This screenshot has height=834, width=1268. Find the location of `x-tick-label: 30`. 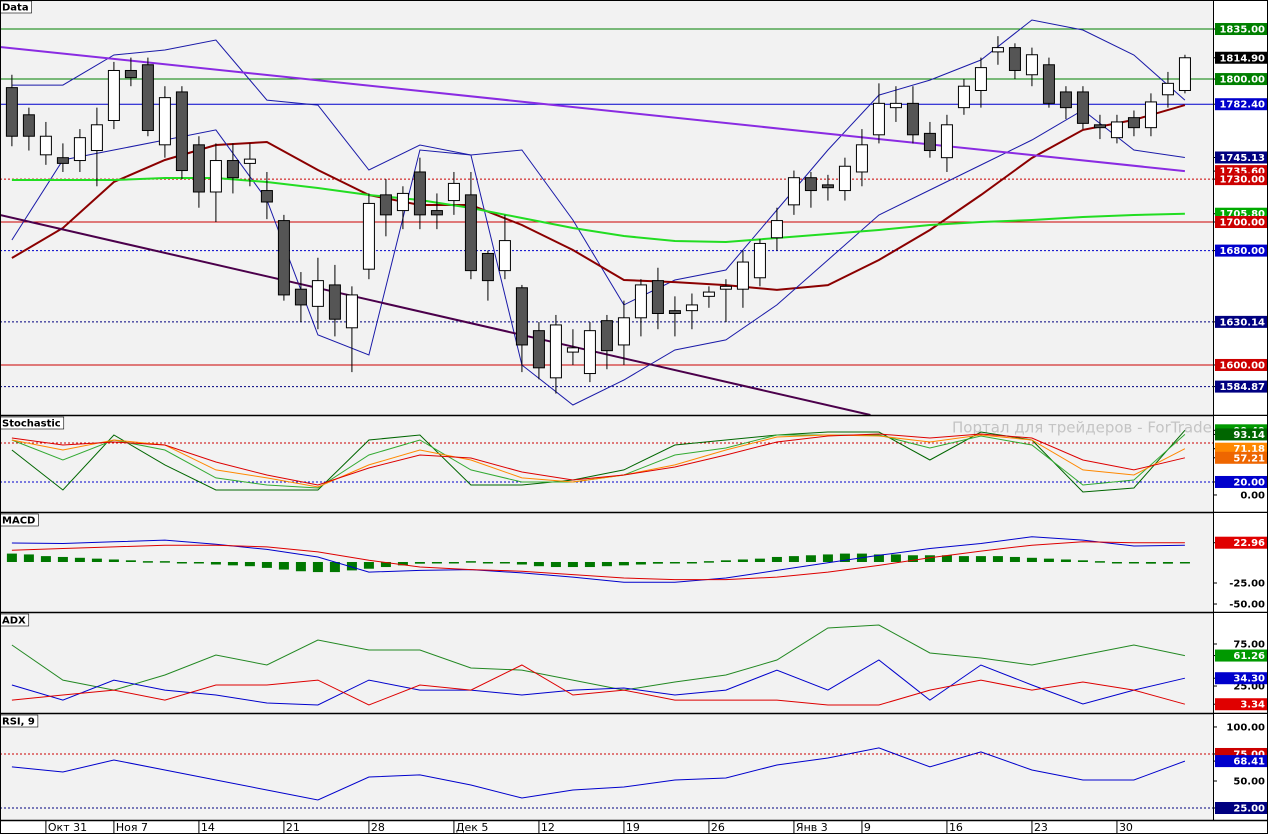

x-tick-label: 30 is located at coordinates (1126, 827).